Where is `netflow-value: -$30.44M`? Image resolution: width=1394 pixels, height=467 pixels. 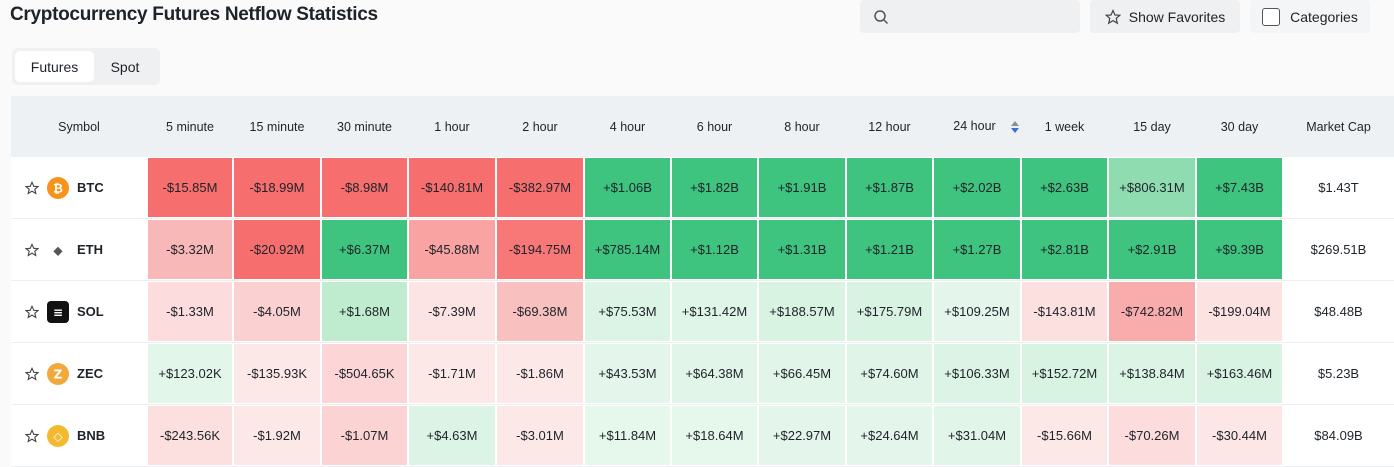
netflow-value: -$30.44M is located at coordinates (1239, 435).